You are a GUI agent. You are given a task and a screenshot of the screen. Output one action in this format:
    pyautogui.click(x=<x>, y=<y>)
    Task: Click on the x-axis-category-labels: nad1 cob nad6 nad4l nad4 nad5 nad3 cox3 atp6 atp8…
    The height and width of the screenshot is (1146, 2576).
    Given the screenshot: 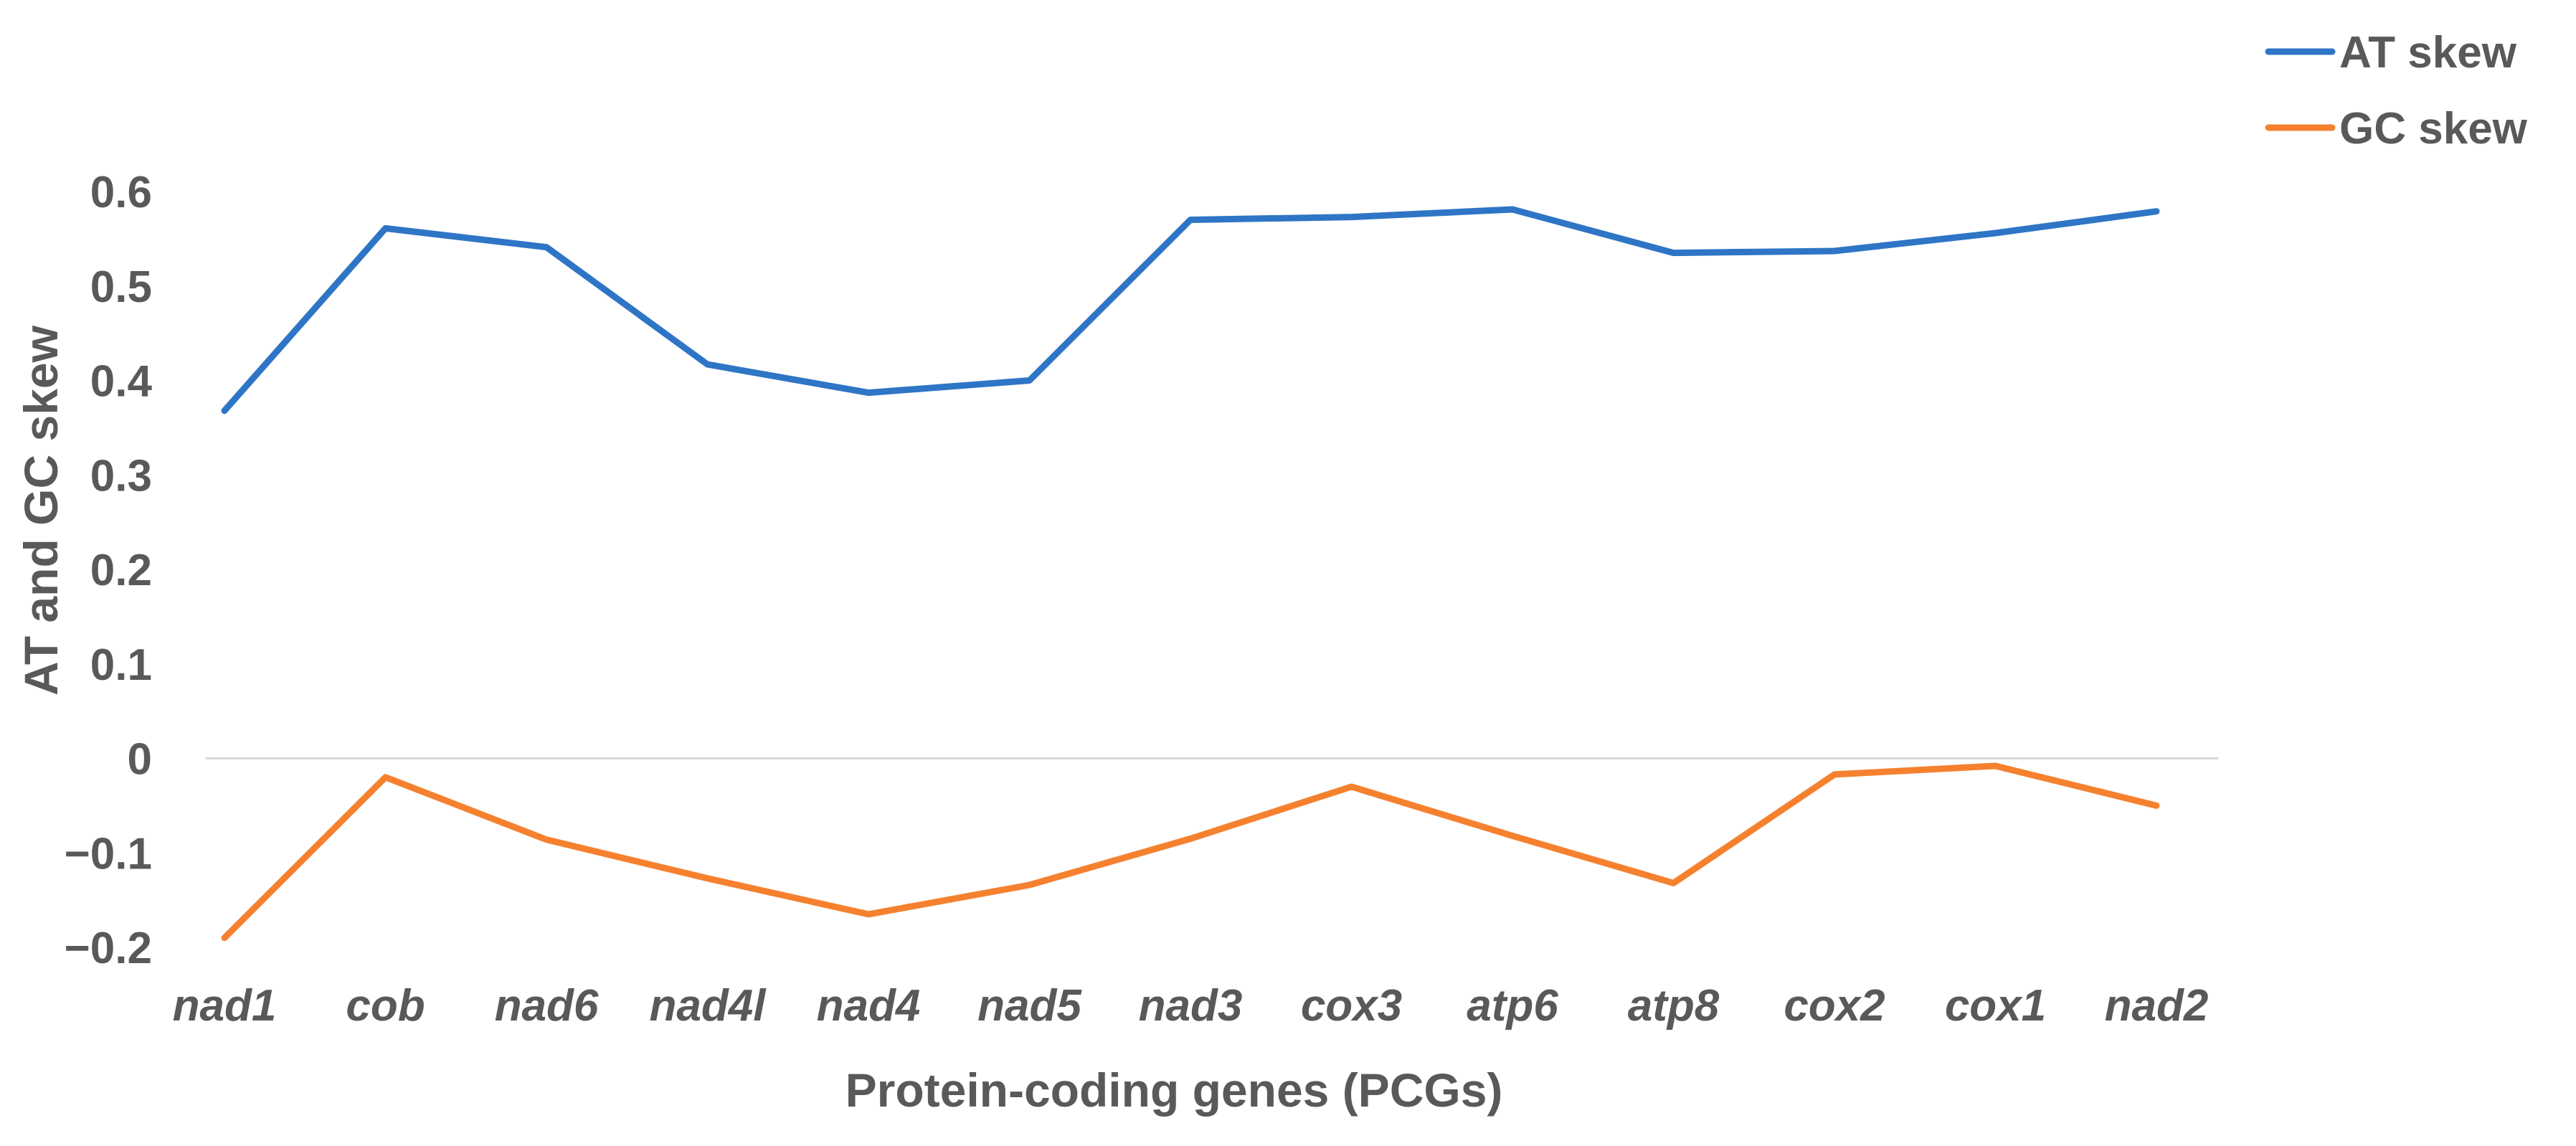 What is the action you would take?
    pyautogui.click(x=1191, y=1006)
    